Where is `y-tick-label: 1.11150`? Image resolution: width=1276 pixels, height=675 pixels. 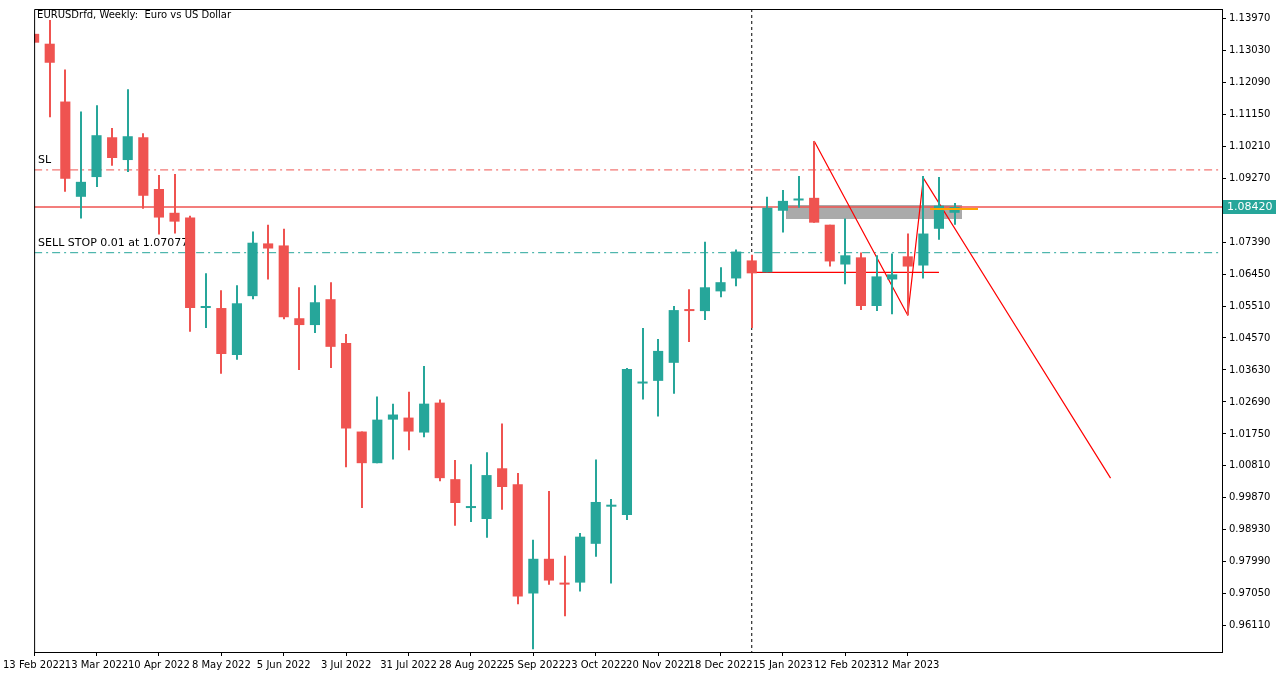 y-tick-label: 1.11150 is located at coordinates (1250, 113).